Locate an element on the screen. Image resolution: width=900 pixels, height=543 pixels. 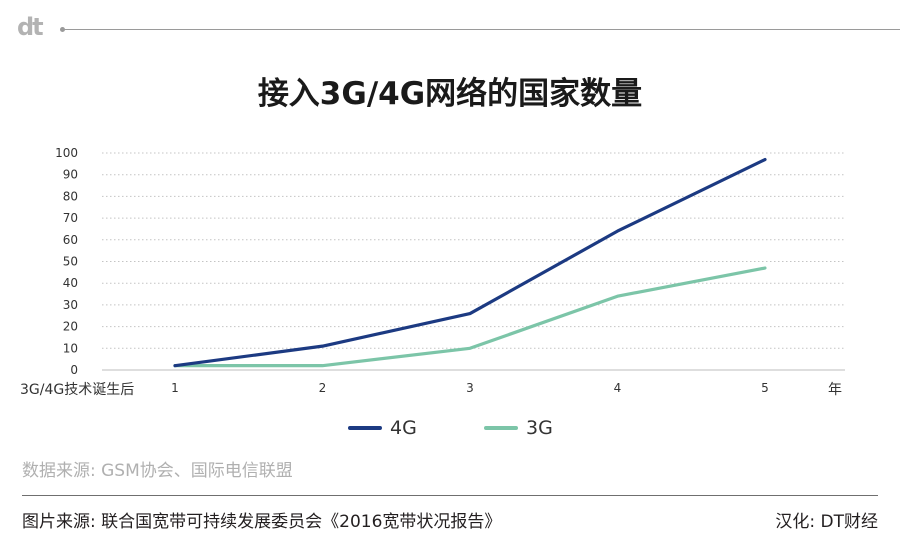
legend-label-4g: 4G is located at coordinates (403, 428).